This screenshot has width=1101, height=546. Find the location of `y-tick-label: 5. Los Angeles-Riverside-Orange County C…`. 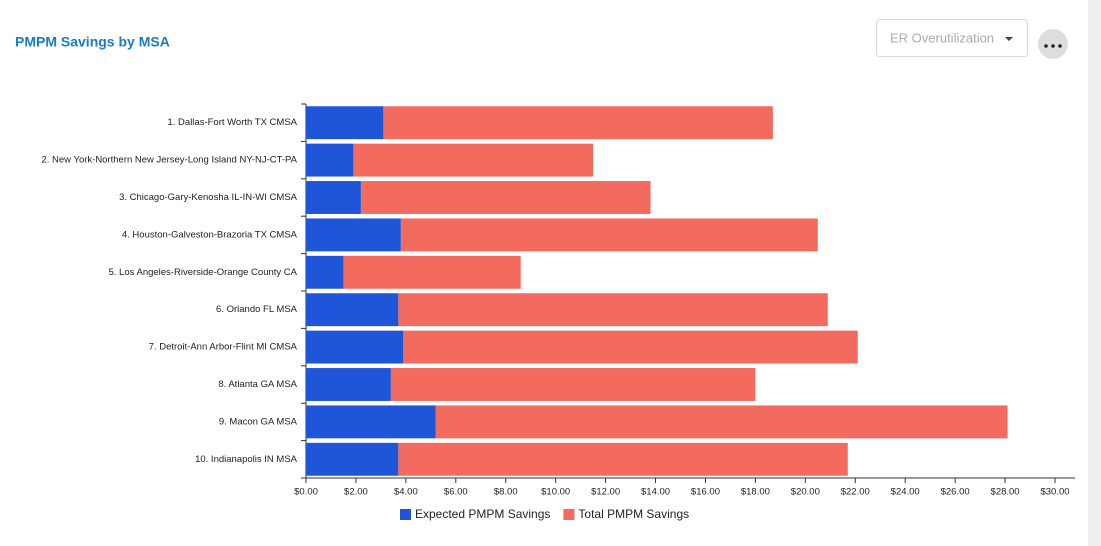

y-tick-label: 5. Los Angeles-Riverside-Orange County C… is located at coordinates (202, 272).